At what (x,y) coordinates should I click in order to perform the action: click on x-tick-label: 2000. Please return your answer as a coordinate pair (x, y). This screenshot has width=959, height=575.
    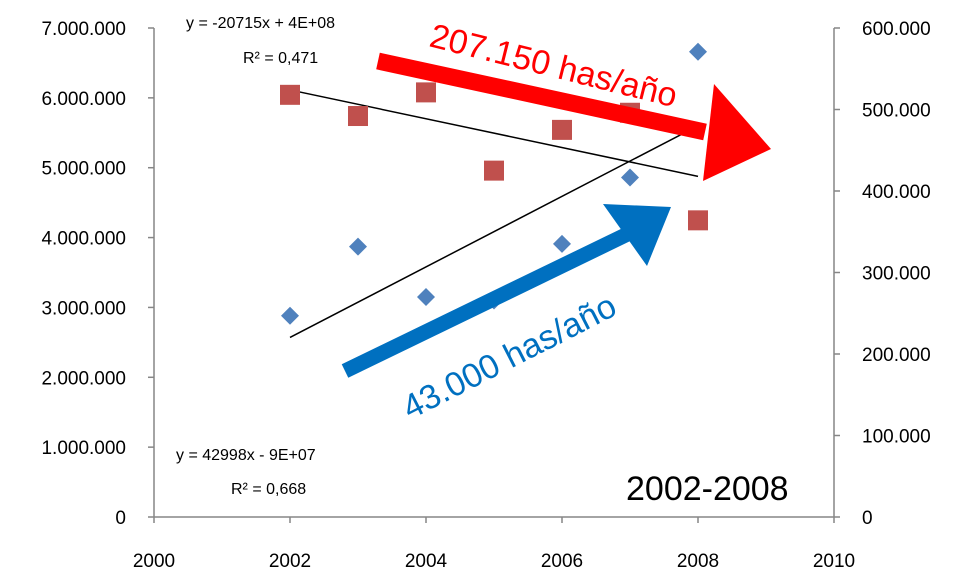
    Looking at the image, I should click on (154, 561).